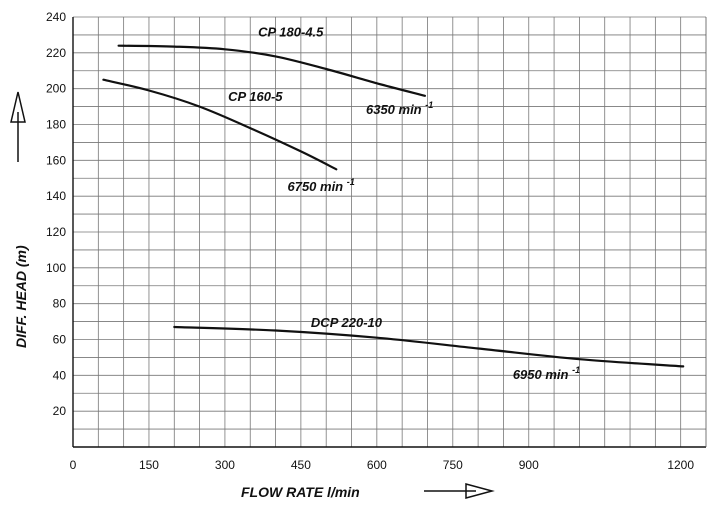 The width and height of the screenshot is (716, 505). I want to click on x-tick-label: 600, so click(377, 465).